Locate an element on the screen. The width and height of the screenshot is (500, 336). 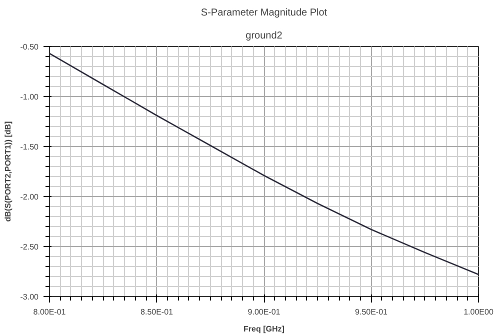
x-tick-label: 8.50E-01 is located at coordinates (157, 312).